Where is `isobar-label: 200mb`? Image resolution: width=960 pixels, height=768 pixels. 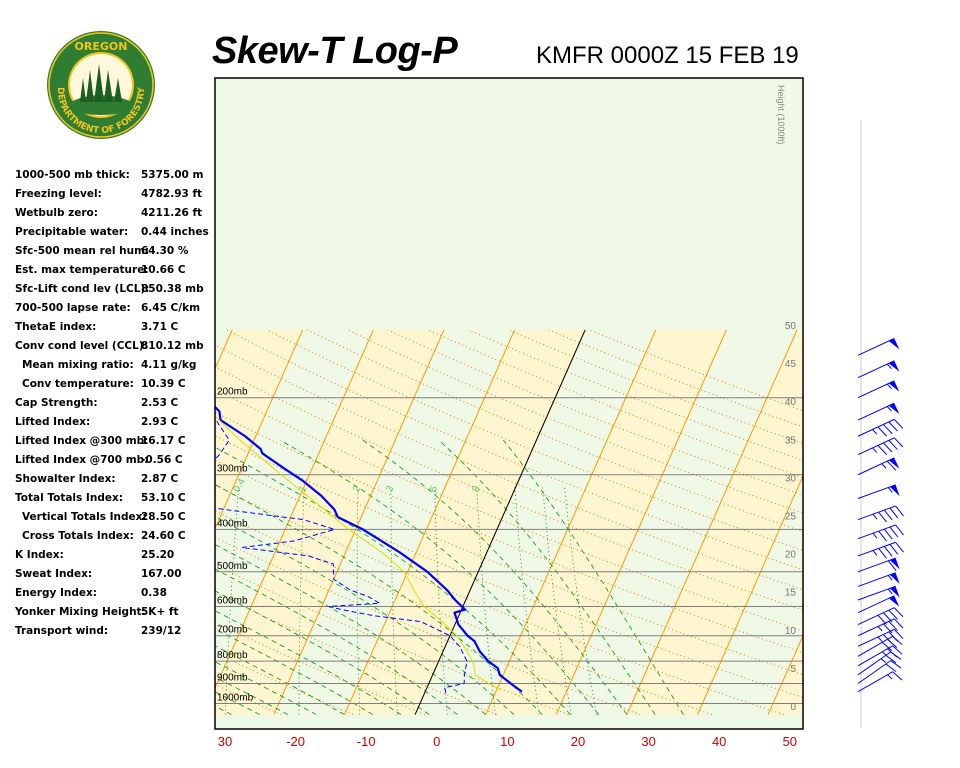
isobar-label: 200mb is located at coordinates (232, 392).